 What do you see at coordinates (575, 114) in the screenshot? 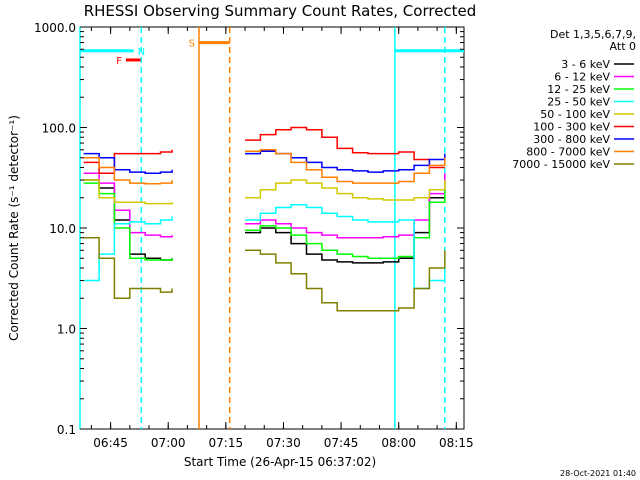
I see `legend-entry-label: 50 - 100 keV` at bounding box center [575, 114].